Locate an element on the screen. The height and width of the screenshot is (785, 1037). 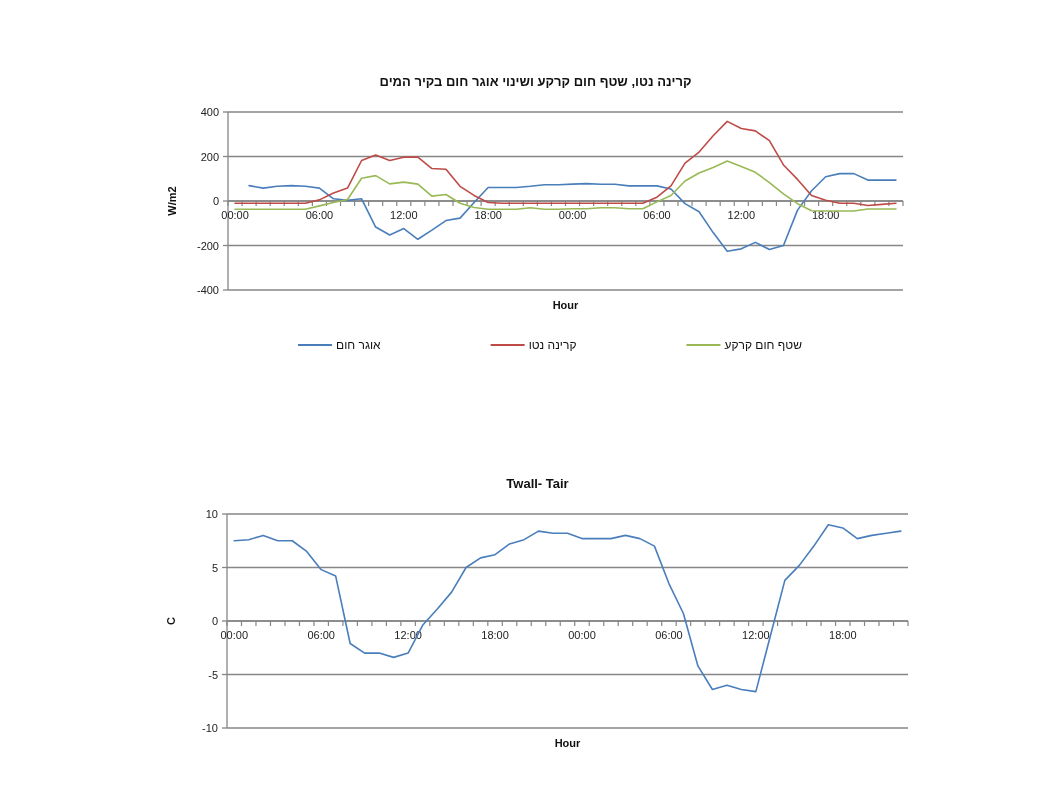
chart-title: קרינה נטו, שטף חום קרקע ושינוי אוגר חום בקיר המים is located at coordinates (535, 81).